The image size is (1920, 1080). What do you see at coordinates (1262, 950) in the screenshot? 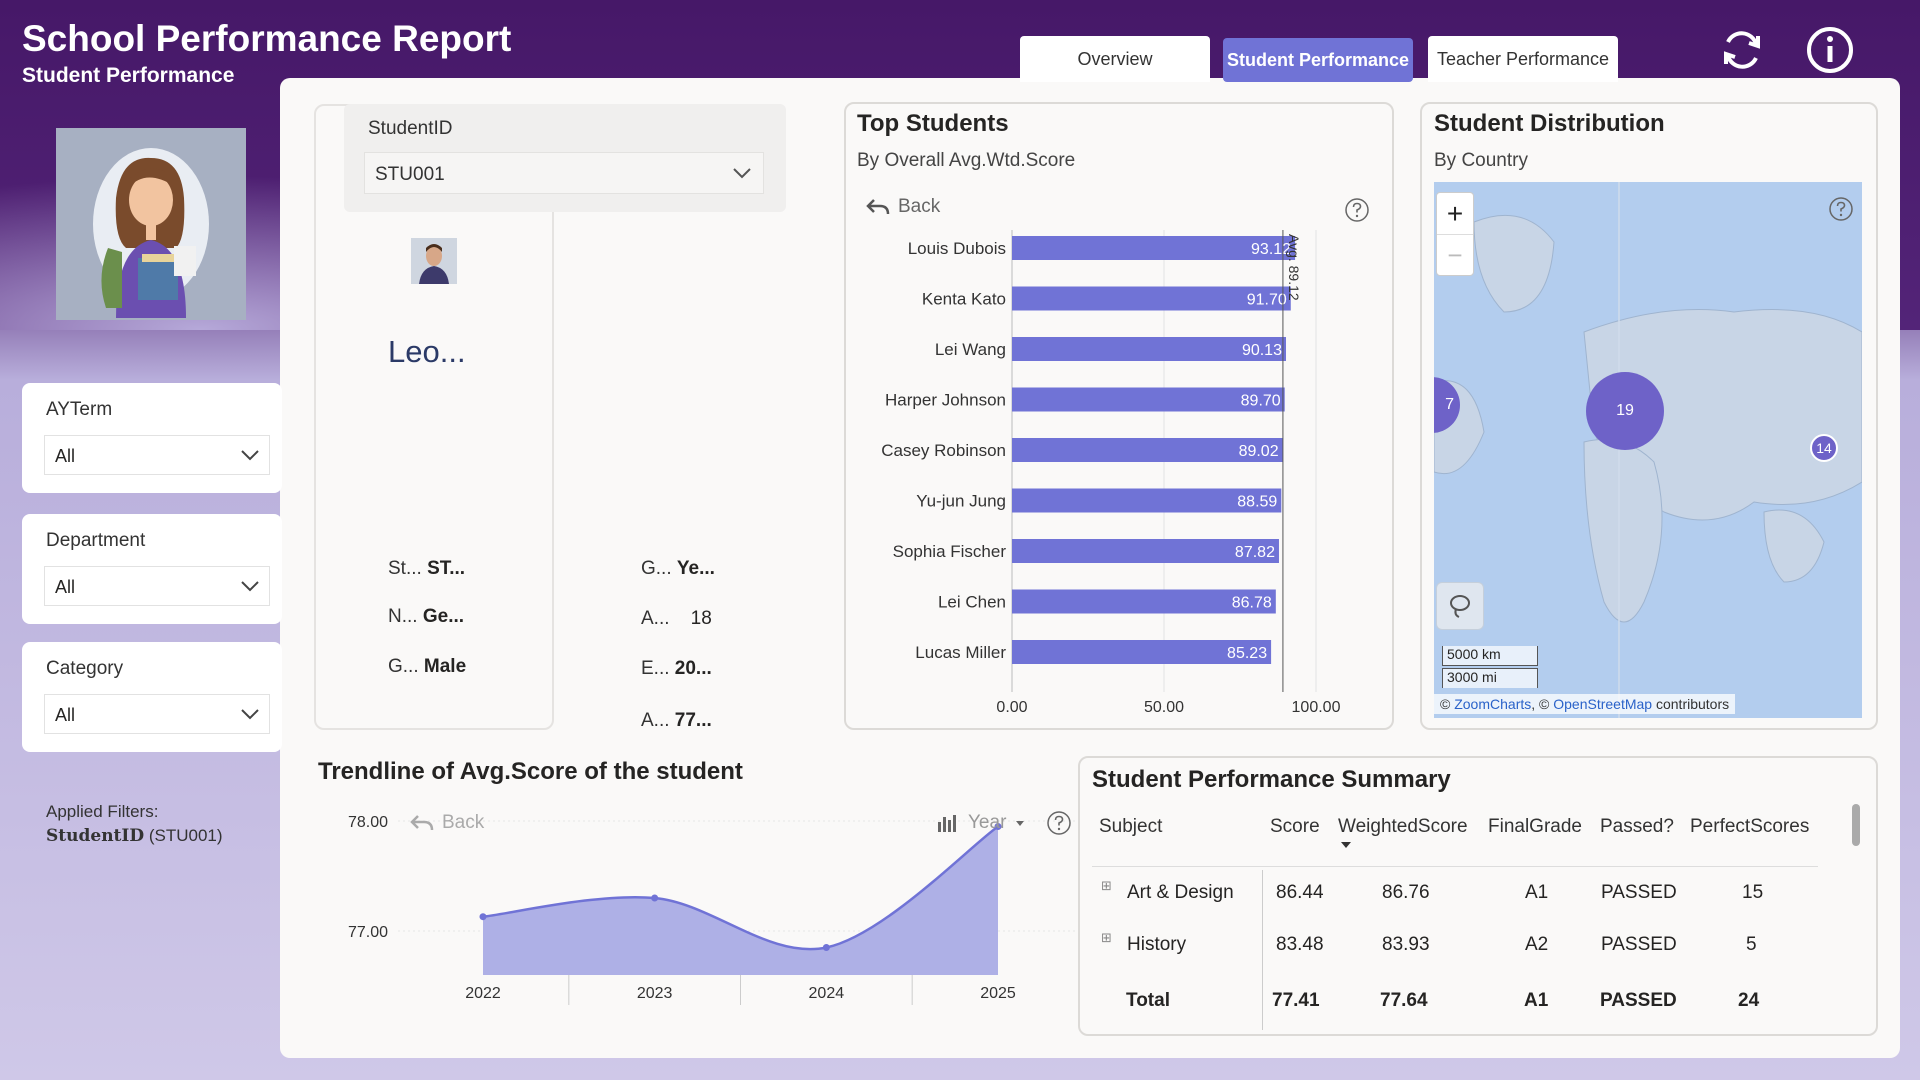
I see `table-column-divider` at bounding box center [1262, 950].